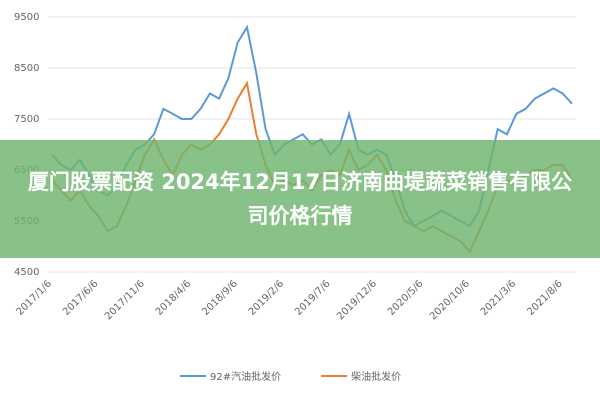  I want to click on x-tick-label: 2017/6/6, so click(81, 298).